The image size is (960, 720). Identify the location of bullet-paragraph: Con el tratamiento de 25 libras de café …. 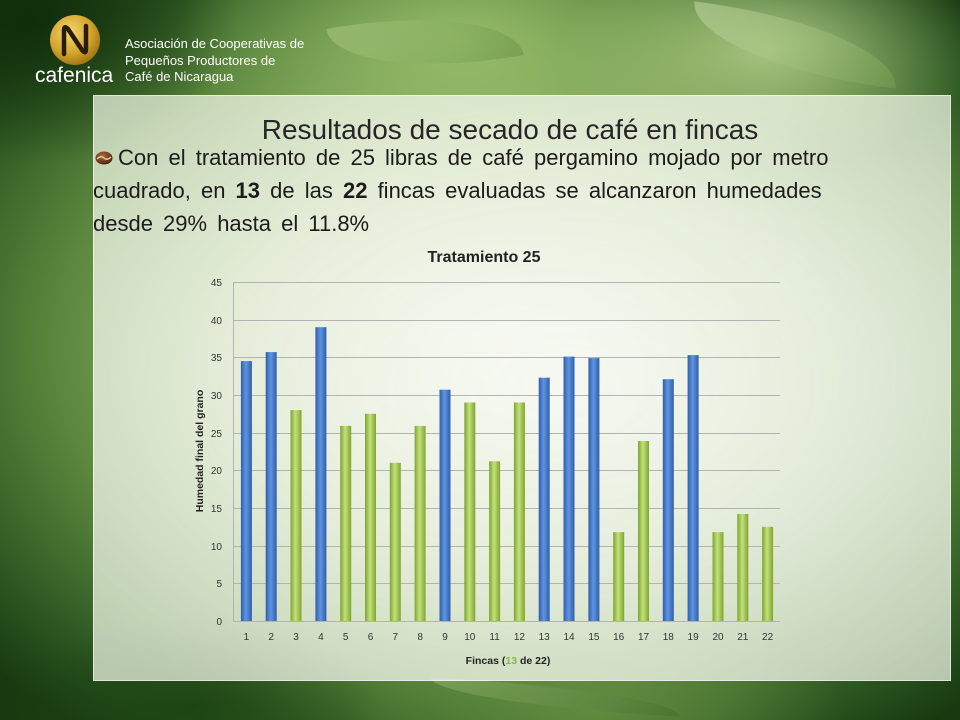
(475, 190).